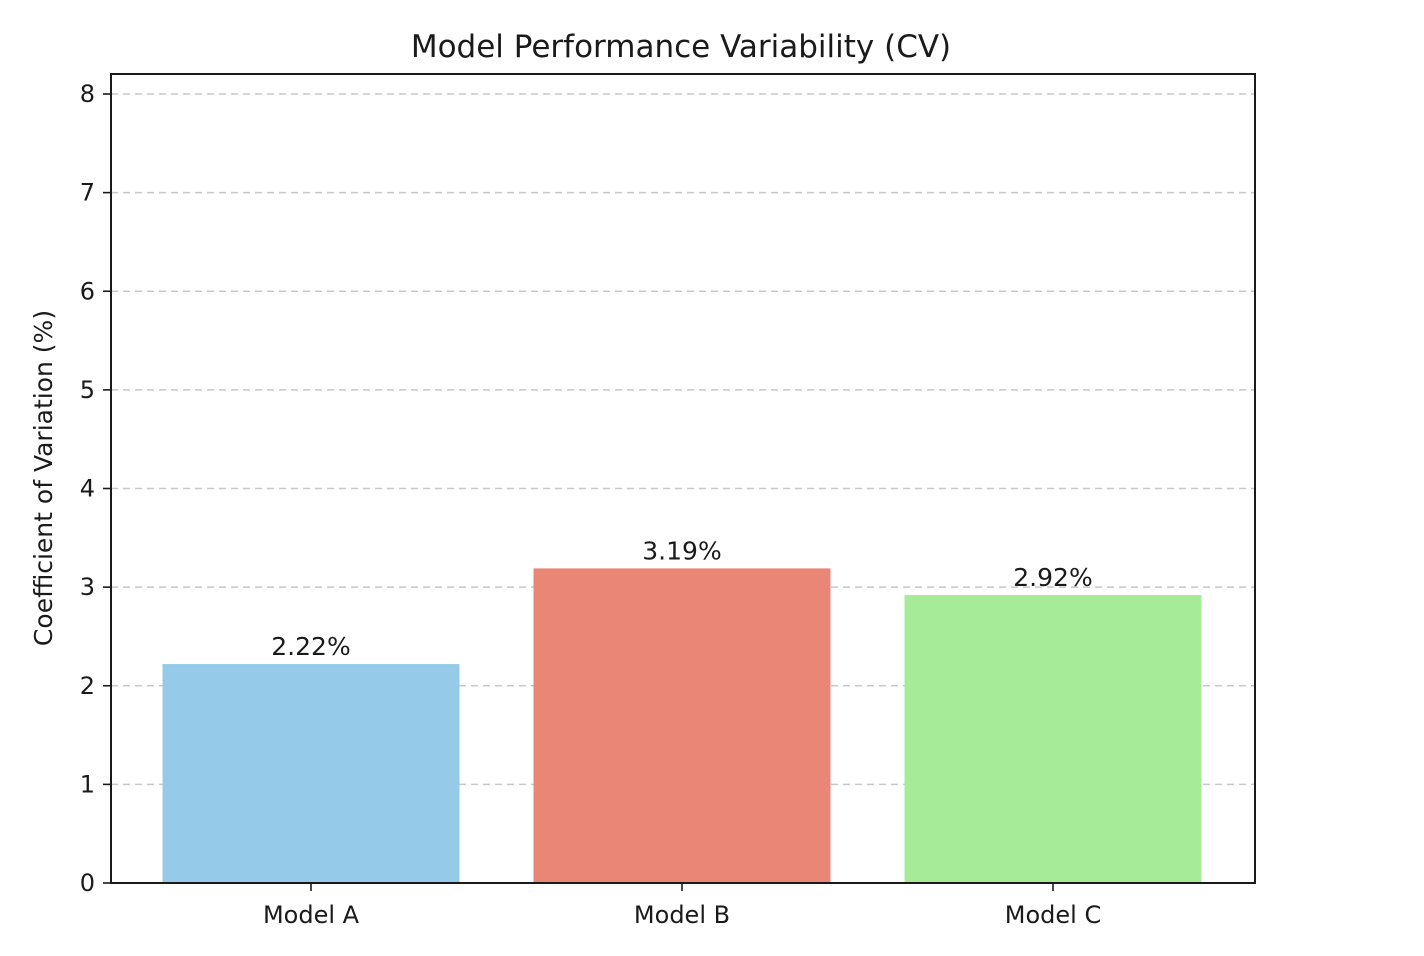 The height and width of the screenshot is (956, 1424). What do you see at coordinates (1052, 577) in the screenshot?
I see `bar-value-label: 2.92%` at bounding box center [1052, 577].